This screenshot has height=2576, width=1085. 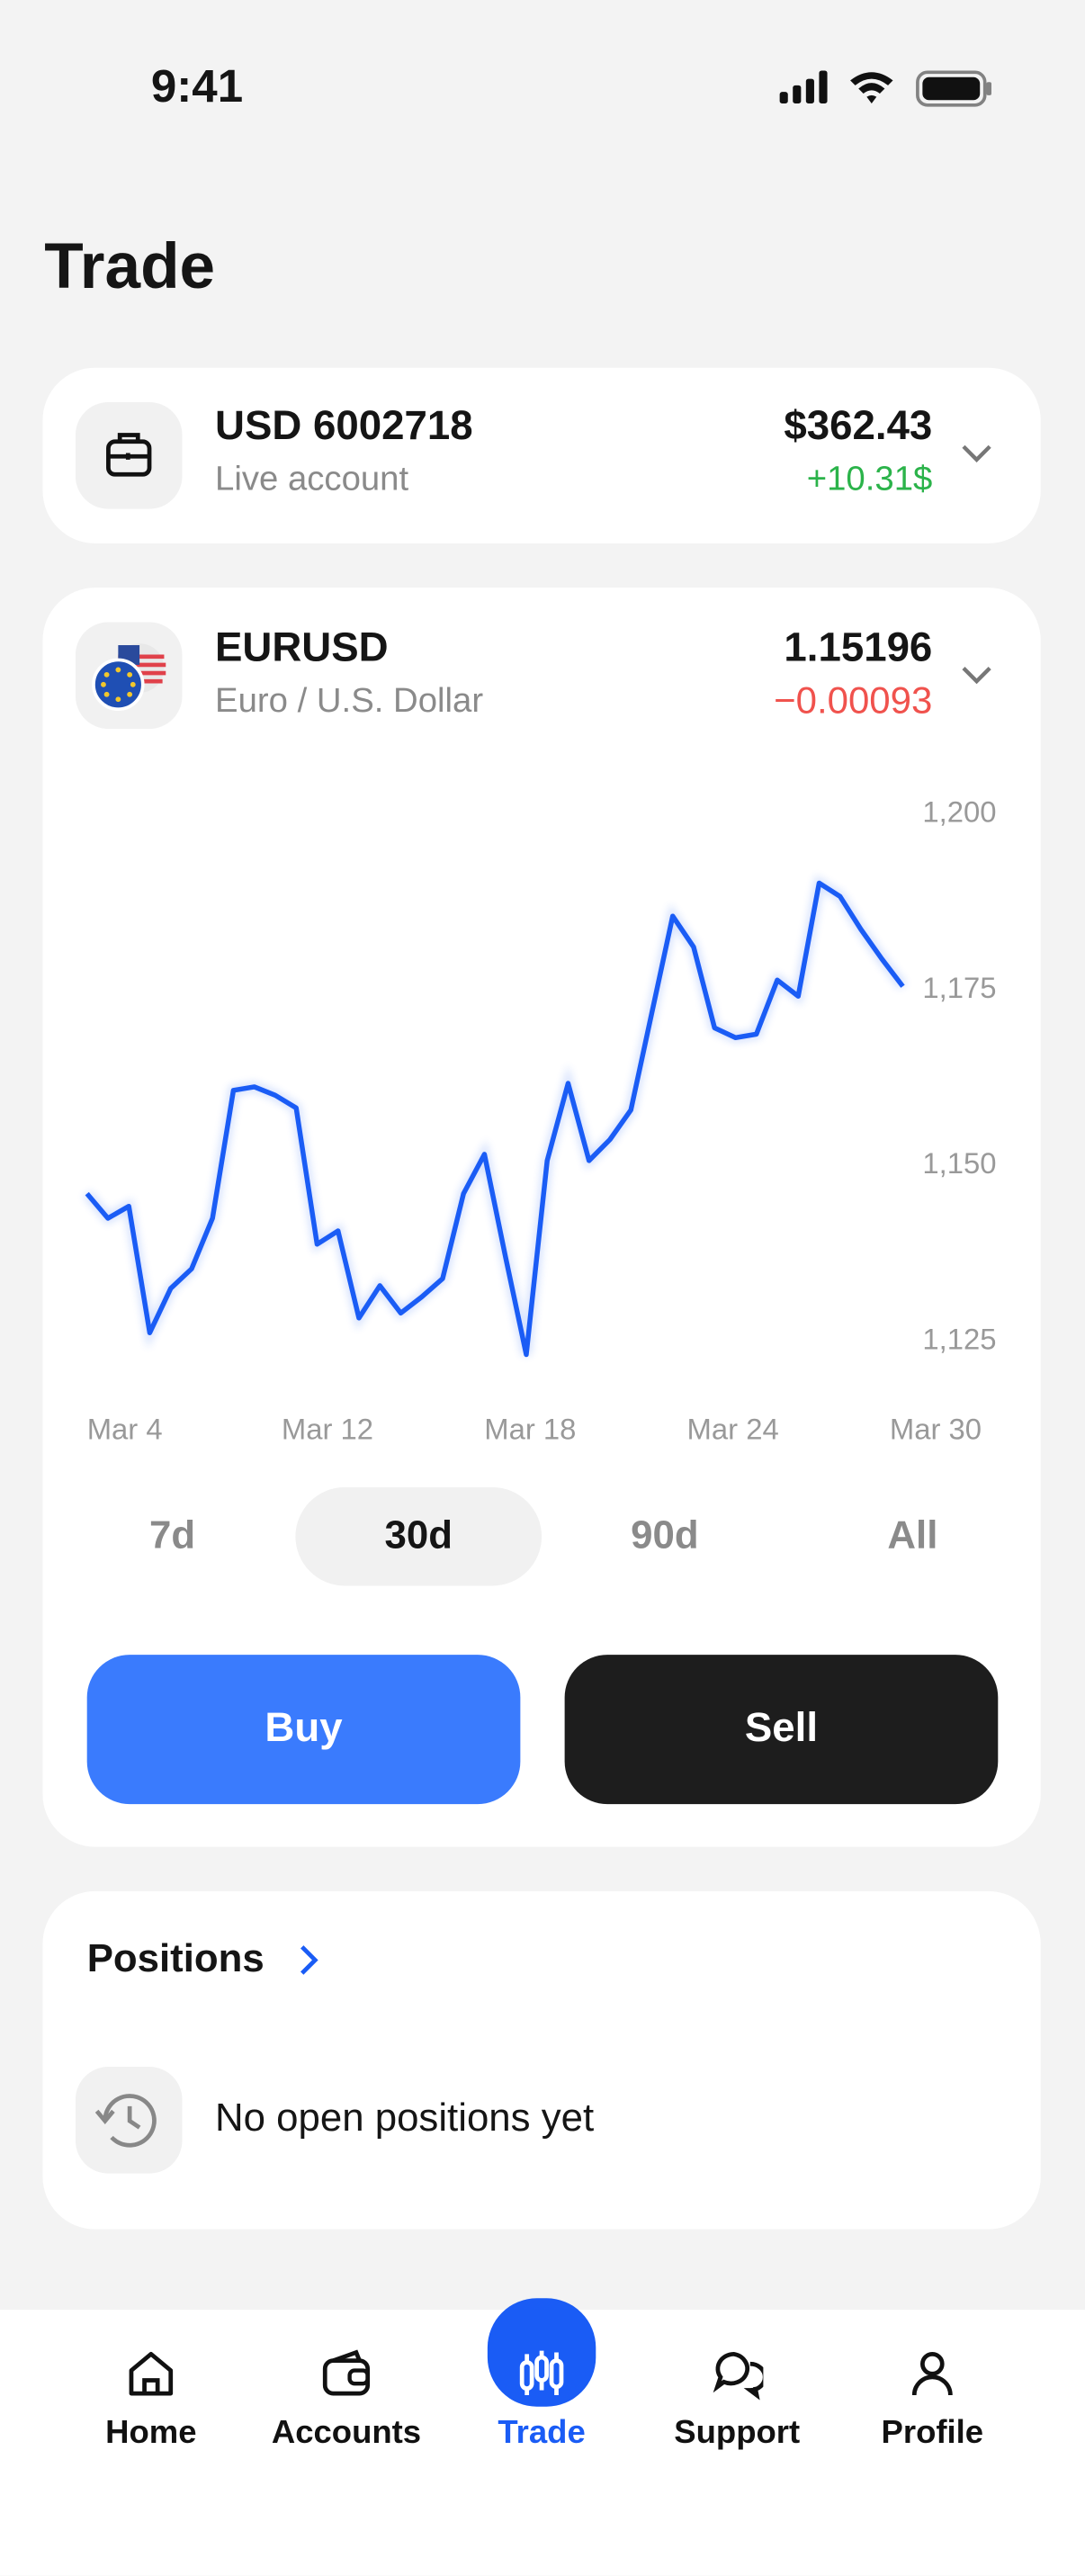 I want to click on history-icon-box, so click(x=129, y=2121).